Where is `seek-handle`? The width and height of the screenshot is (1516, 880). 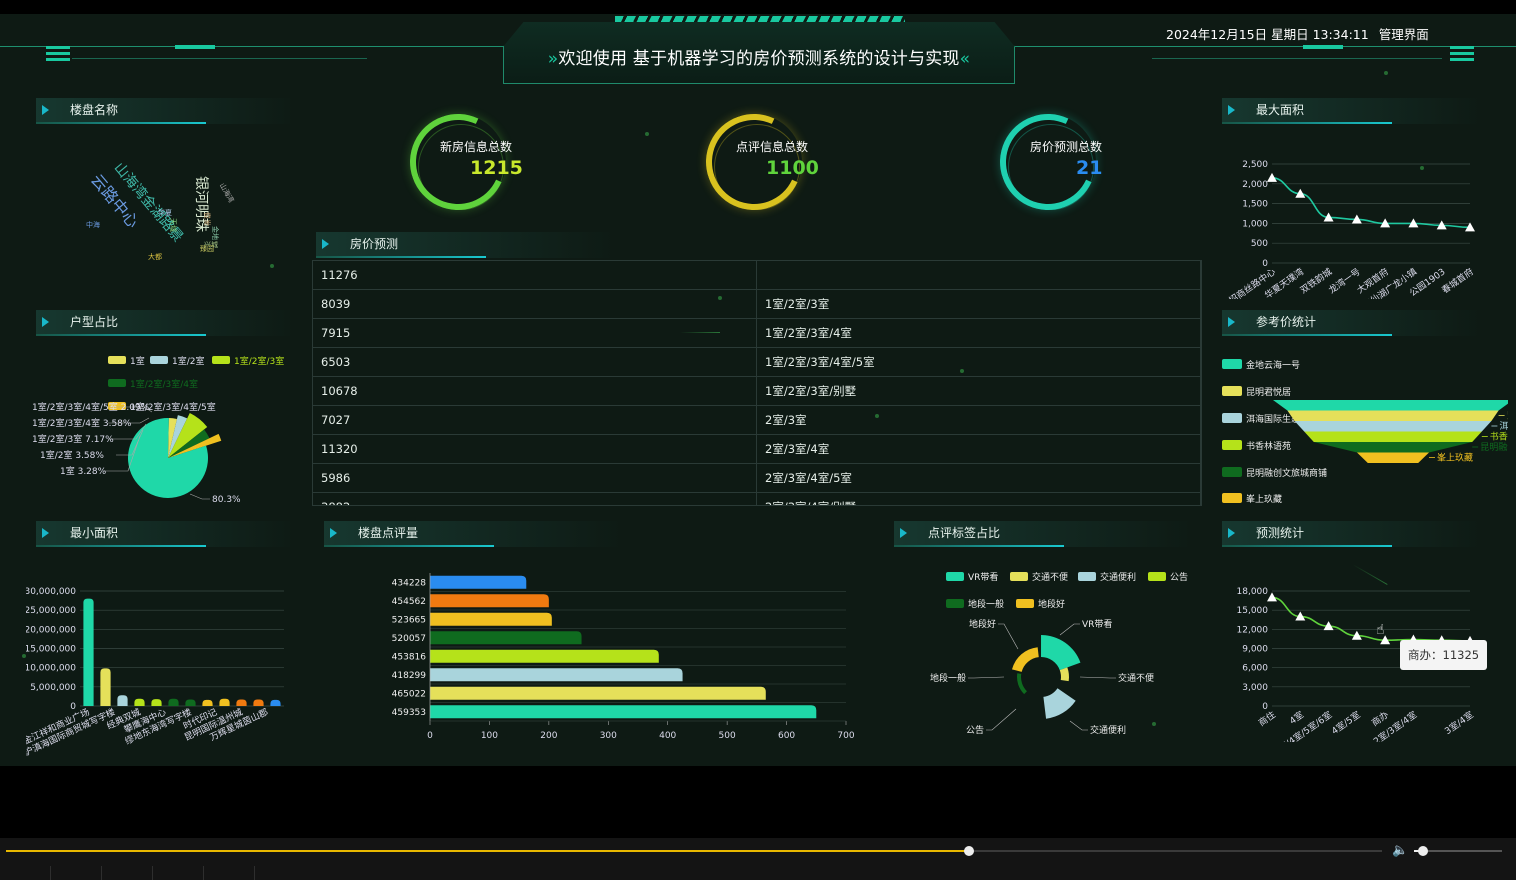
seek-handle is located at coordinates (969, 851).